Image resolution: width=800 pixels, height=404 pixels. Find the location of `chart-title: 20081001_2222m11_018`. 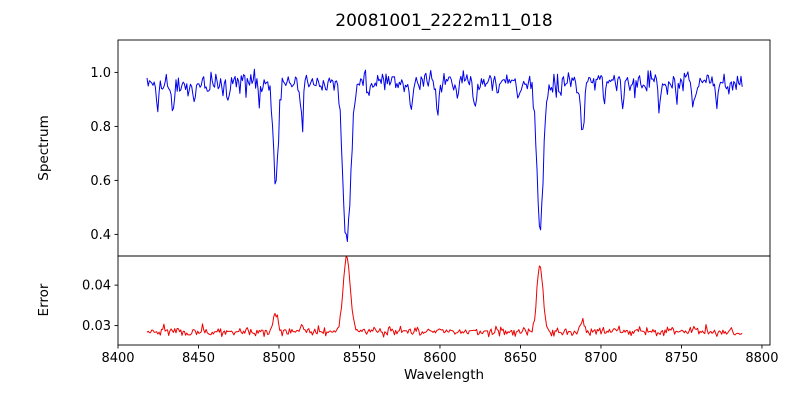

chart-title: 20081001_2222m11_018 is located at coordinates (443, 21).